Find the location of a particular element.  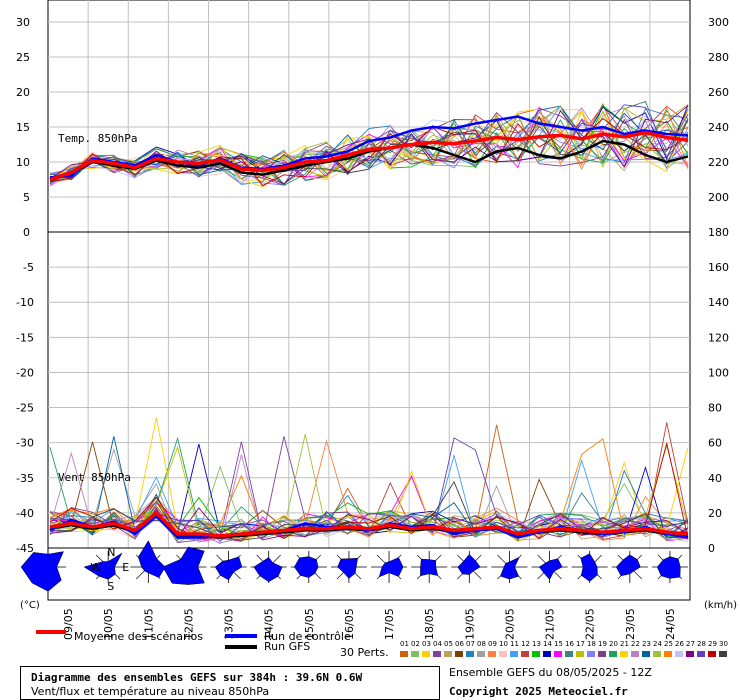

pert-number: 14 is located at coordinates (547, 644).